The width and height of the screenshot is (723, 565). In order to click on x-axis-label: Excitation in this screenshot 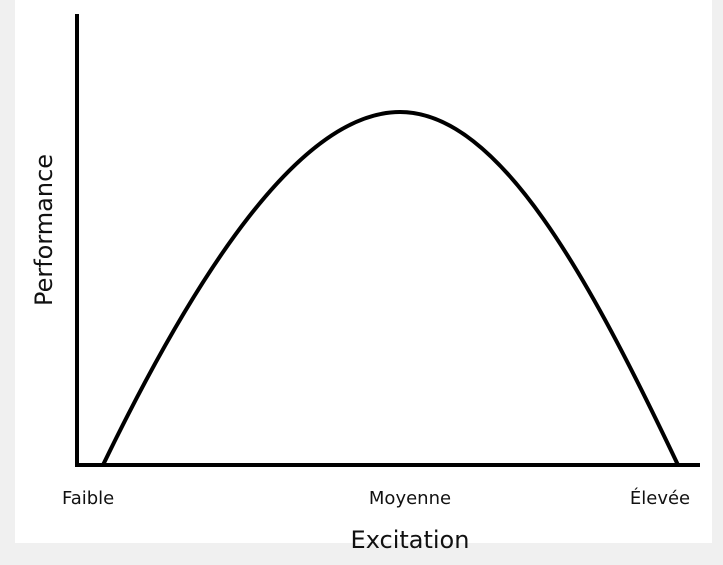, I will do `click(410, 540)`.